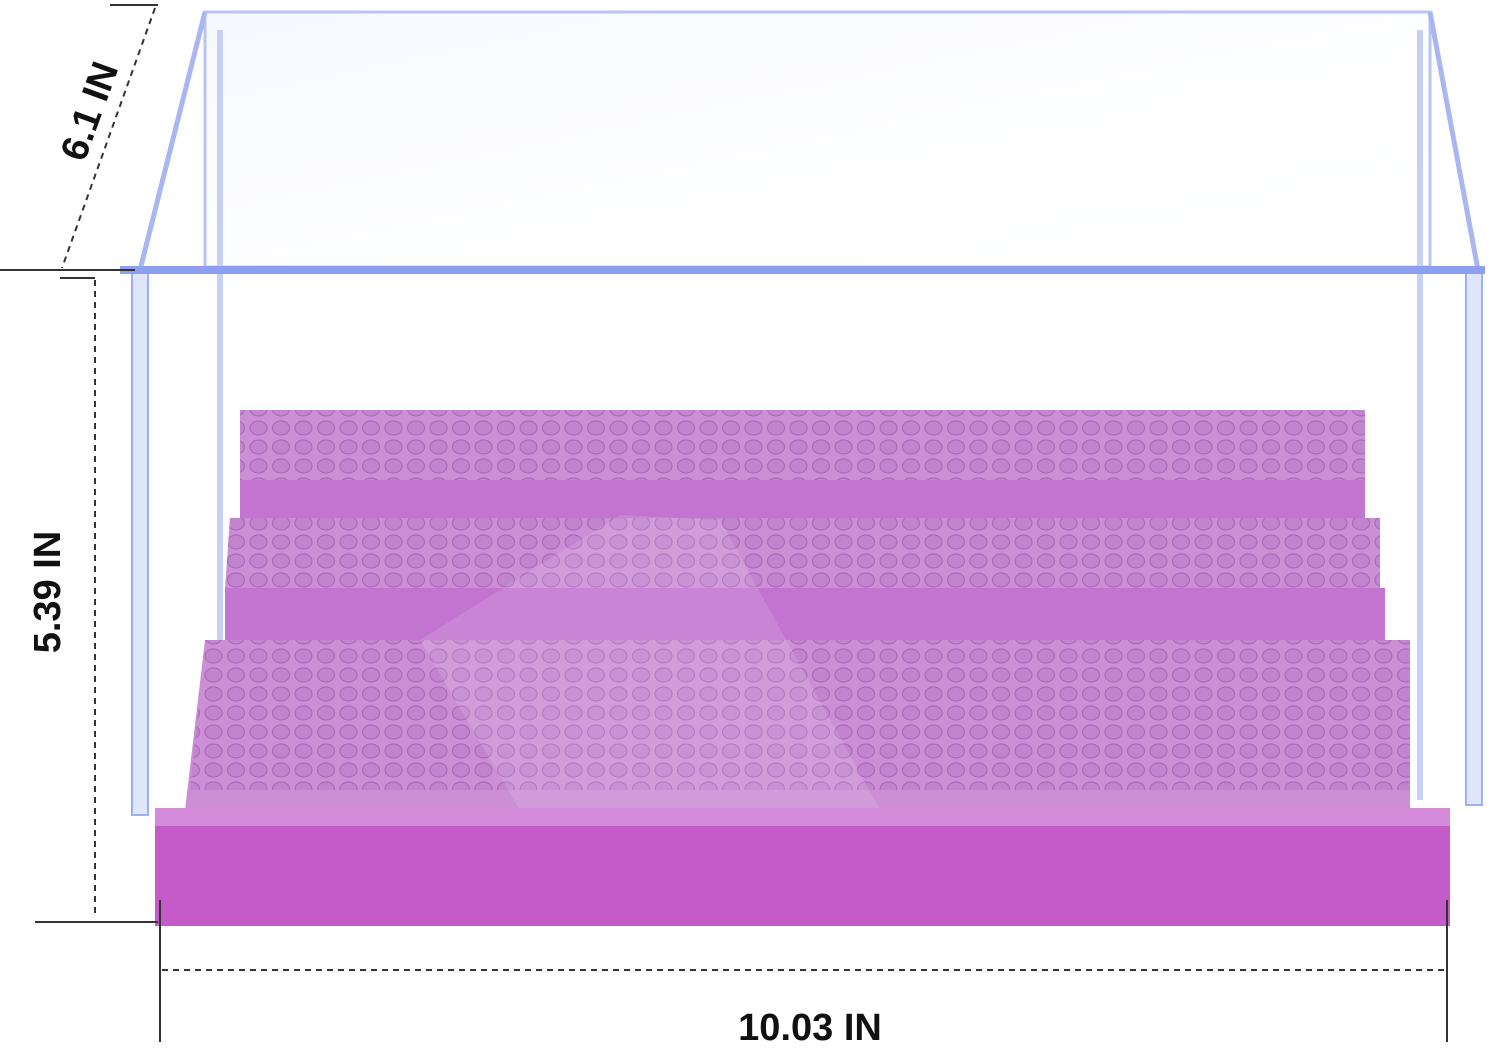  Describe the element at coordinates (1474, 537) in the screenshot. I see `case-front-right` at that location.